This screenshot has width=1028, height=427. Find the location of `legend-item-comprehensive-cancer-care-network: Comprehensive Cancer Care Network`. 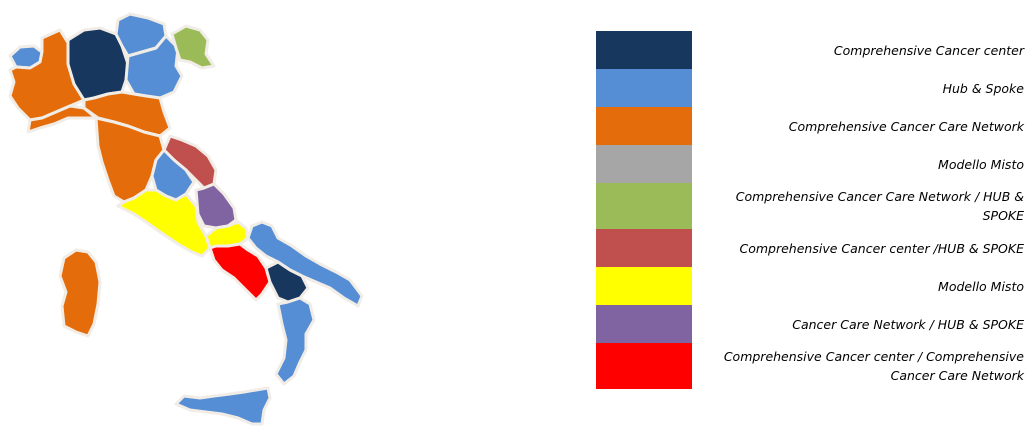

legend-item-comprehensive-cancer-care-network: Comprehensive Cancer Care Network is located at coordinates (812, 126).